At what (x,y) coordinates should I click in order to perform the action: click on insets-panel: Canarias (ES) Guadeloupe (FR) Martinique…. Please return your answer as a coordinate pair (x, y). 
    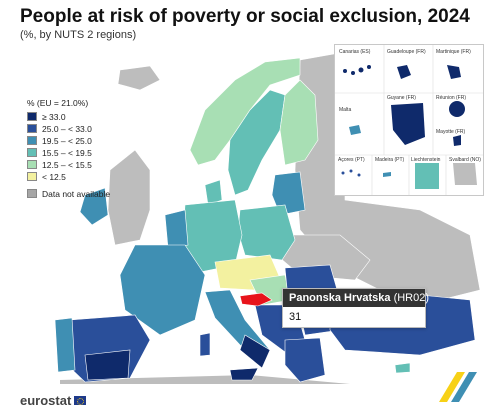
    Looking at the image, I should click on (409, 120).